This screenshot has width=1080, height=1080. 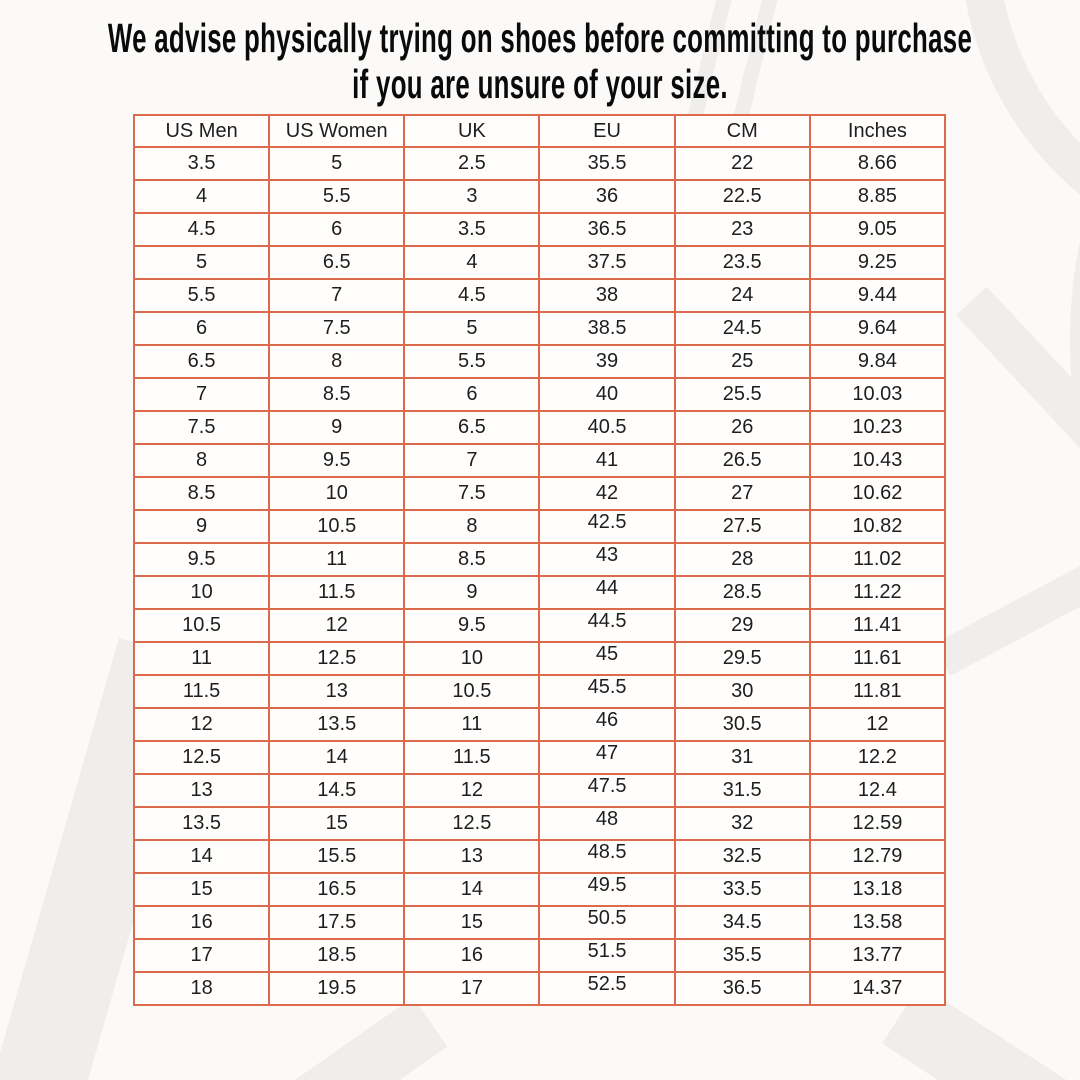 What do you see at coordinates (539, 427) in the screenshot?
I see `table-row: 7.5 9 6.5 40.5 26 10.23` at bounding box center [539, 427].